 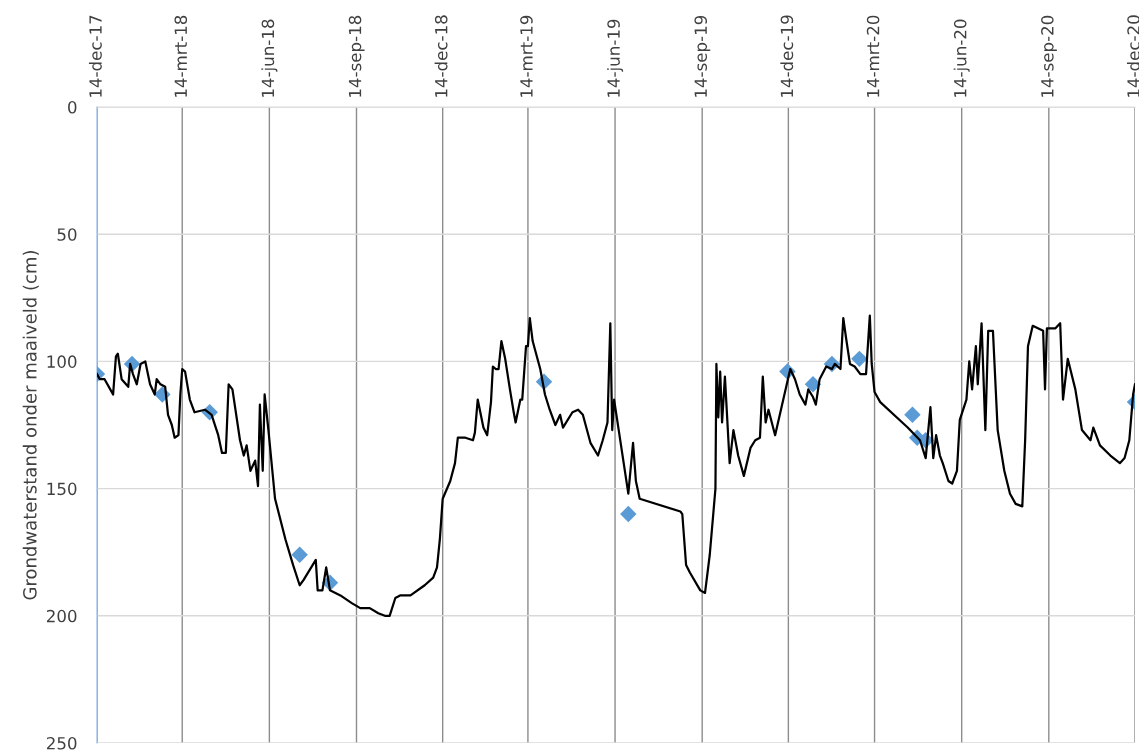 What do you see at coordinates (526, 56) in the screenshot?
I see `x-tick-label: 14-mrt-19` at bounding box center [526, 56].